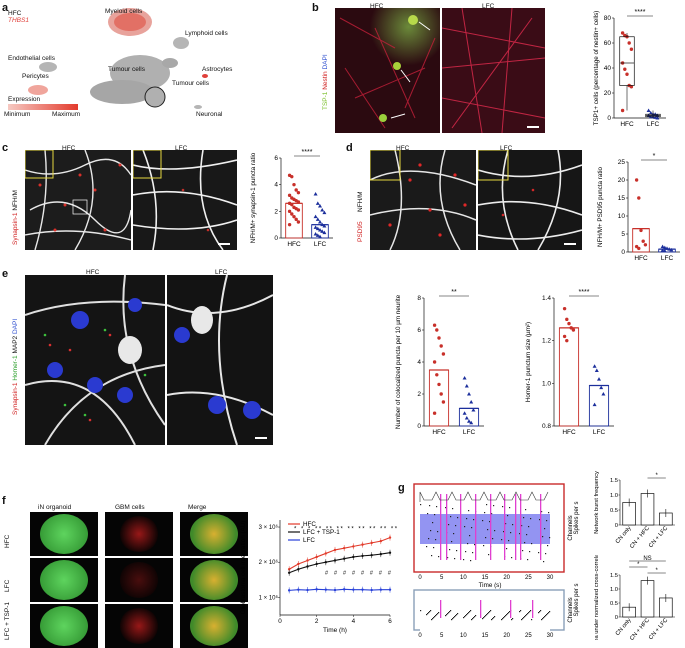 Image resolution: width=685 pixels, height=648 pixels. Describe the element at coordinates (528, 635) in the screenshot. I see `x-tick-label: 25` at that location.